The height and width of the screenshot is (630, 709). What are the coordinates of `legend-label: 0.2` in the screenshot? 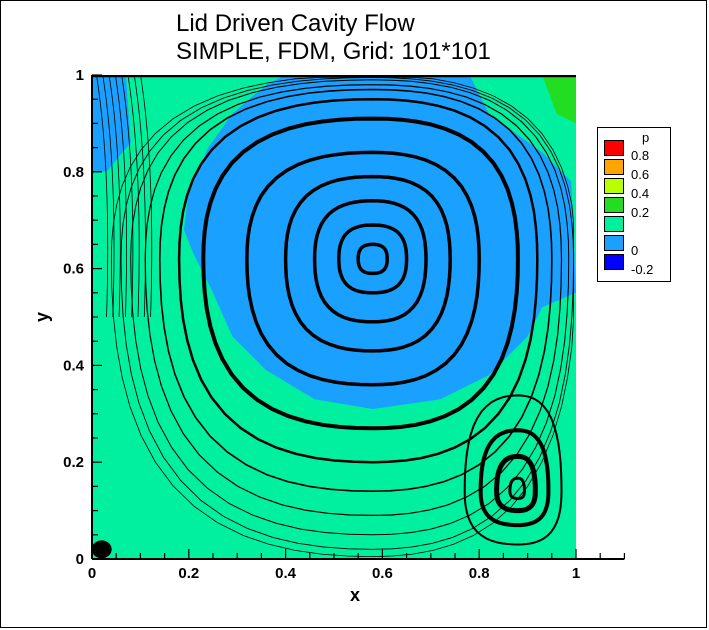 It's located at (640, 212).